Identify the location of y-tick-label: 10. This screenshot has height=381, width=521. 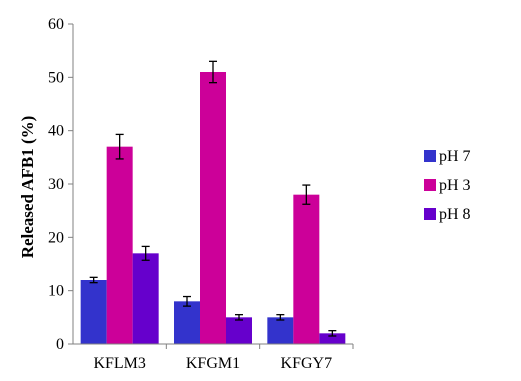
(56, 291).